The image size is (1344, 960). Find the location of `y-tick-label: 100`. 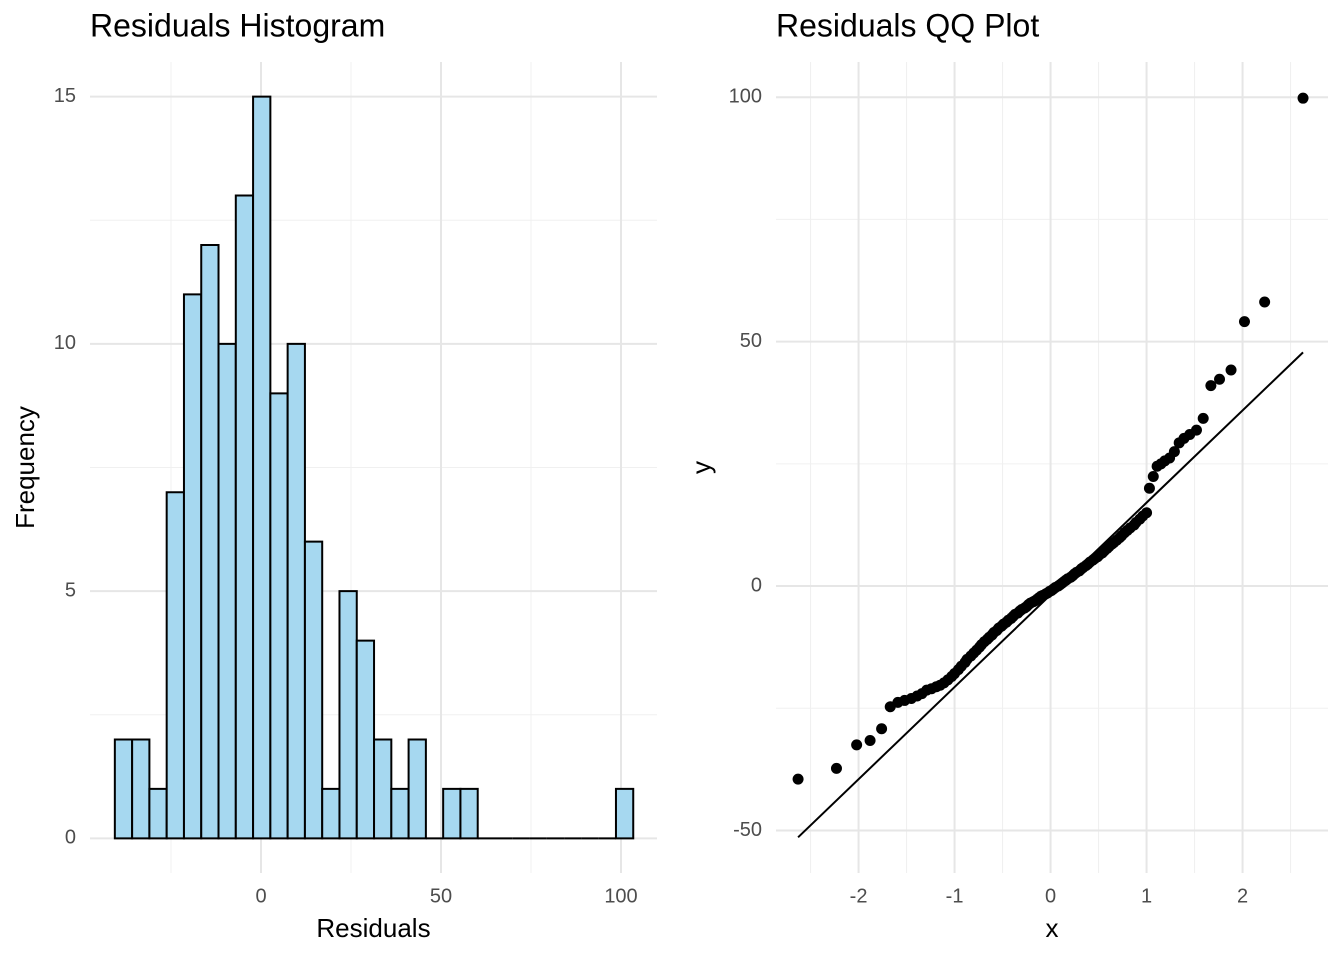

y-tick-label: 100 is located at coordinates (745, 96).